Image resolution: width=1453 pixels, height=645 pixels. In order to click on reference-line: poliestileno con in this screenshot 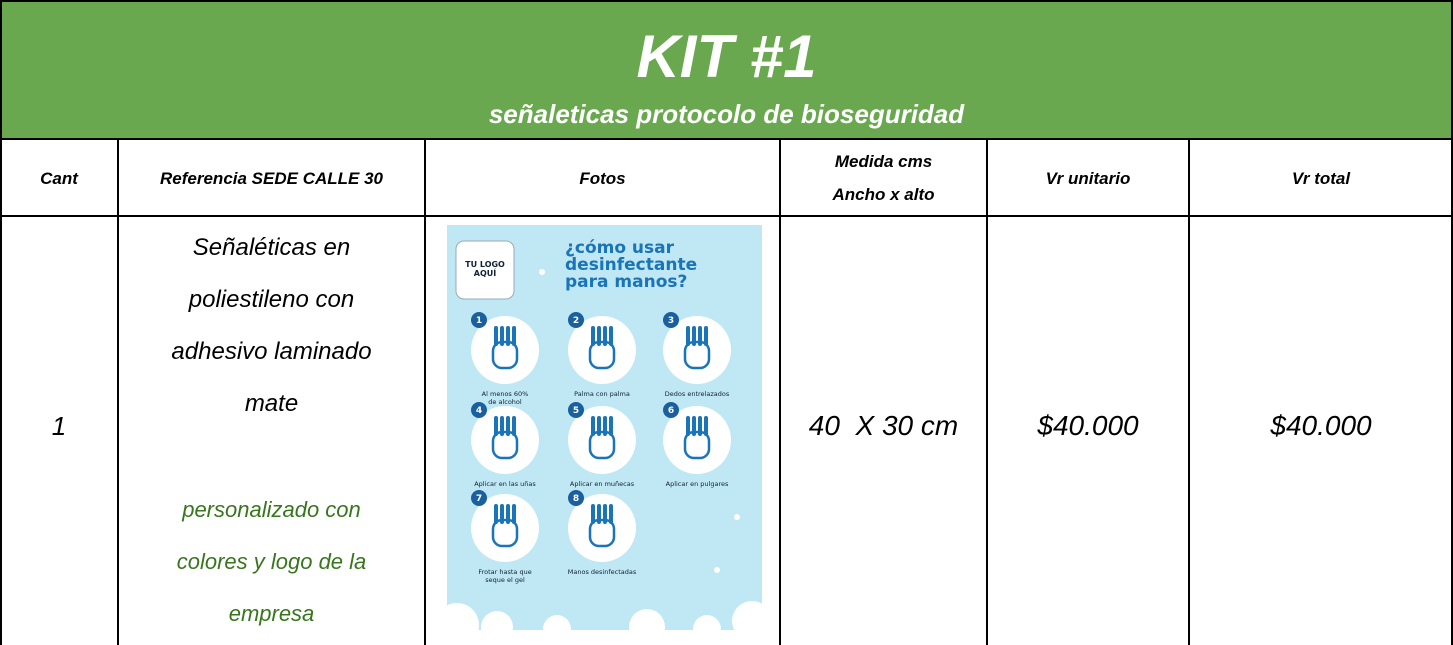, I will do `click(271, 299)`.